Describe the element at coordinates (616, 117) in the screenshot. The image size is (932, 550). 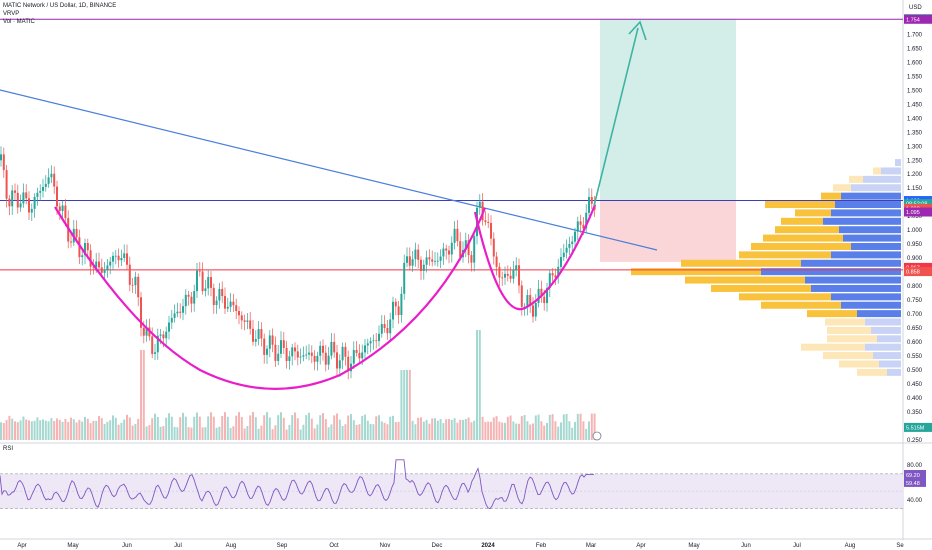
I see `projection-arrow-line` at that location.